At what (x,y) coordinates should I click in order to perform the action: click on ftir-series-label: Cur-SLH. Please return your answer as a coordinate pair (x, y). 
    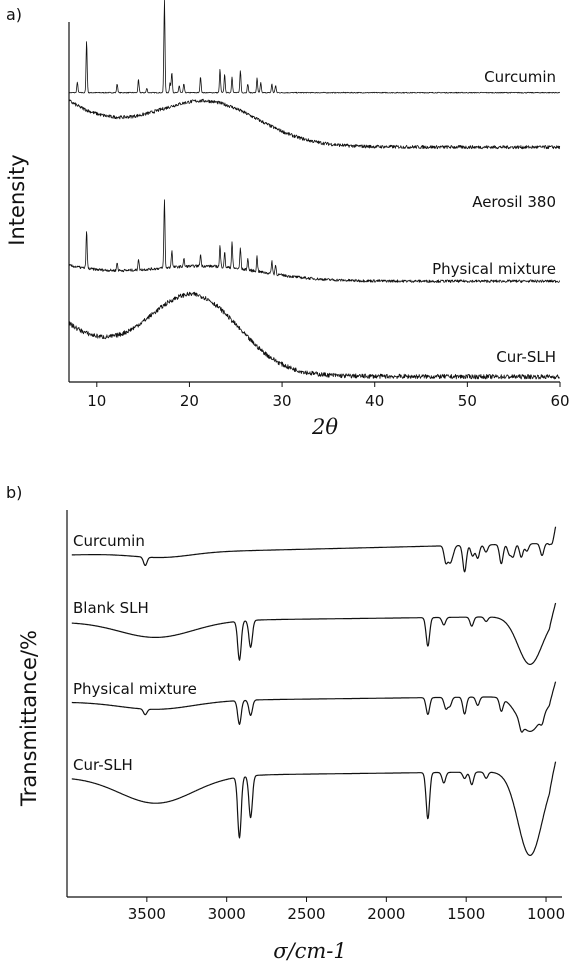
    Looking at the image, I should click on (103, 765).